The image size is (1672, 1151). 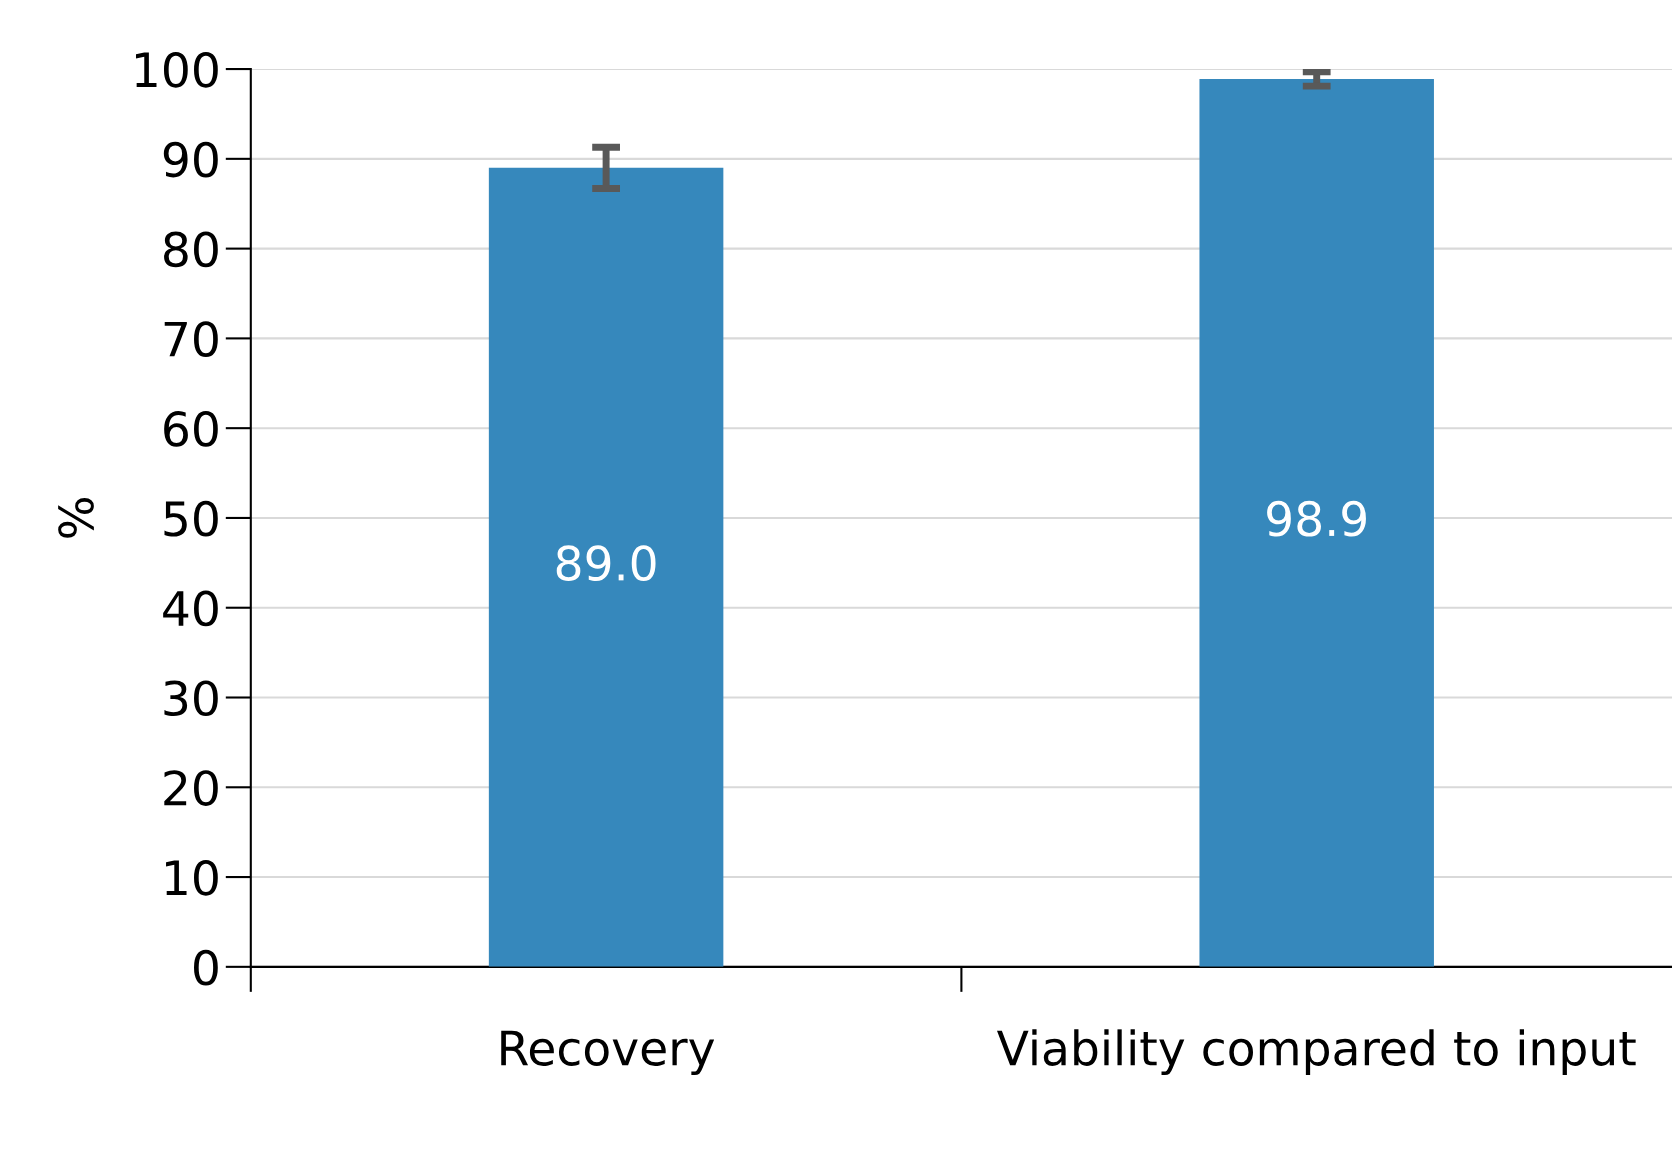 What do you see at coordinates (206, 967) in the screenshot?
I see `y-tick-label: 0` at bounding box center [206, 967].